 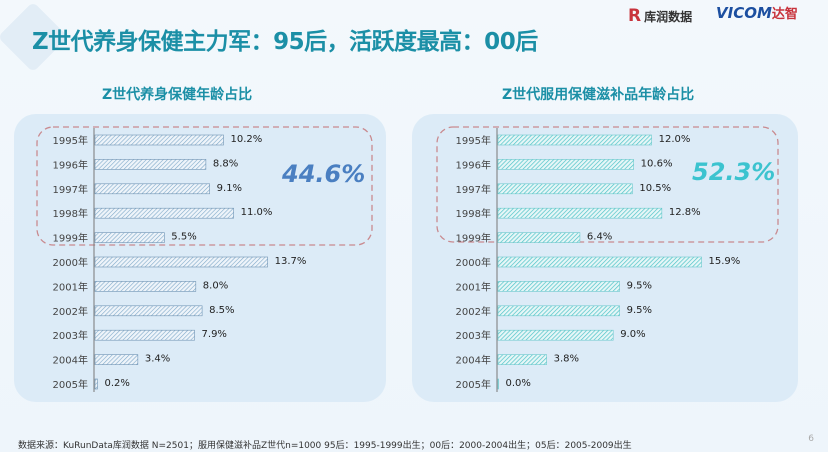 I want to click on left-data-label: 0.2%, so click(x=117, y=383).